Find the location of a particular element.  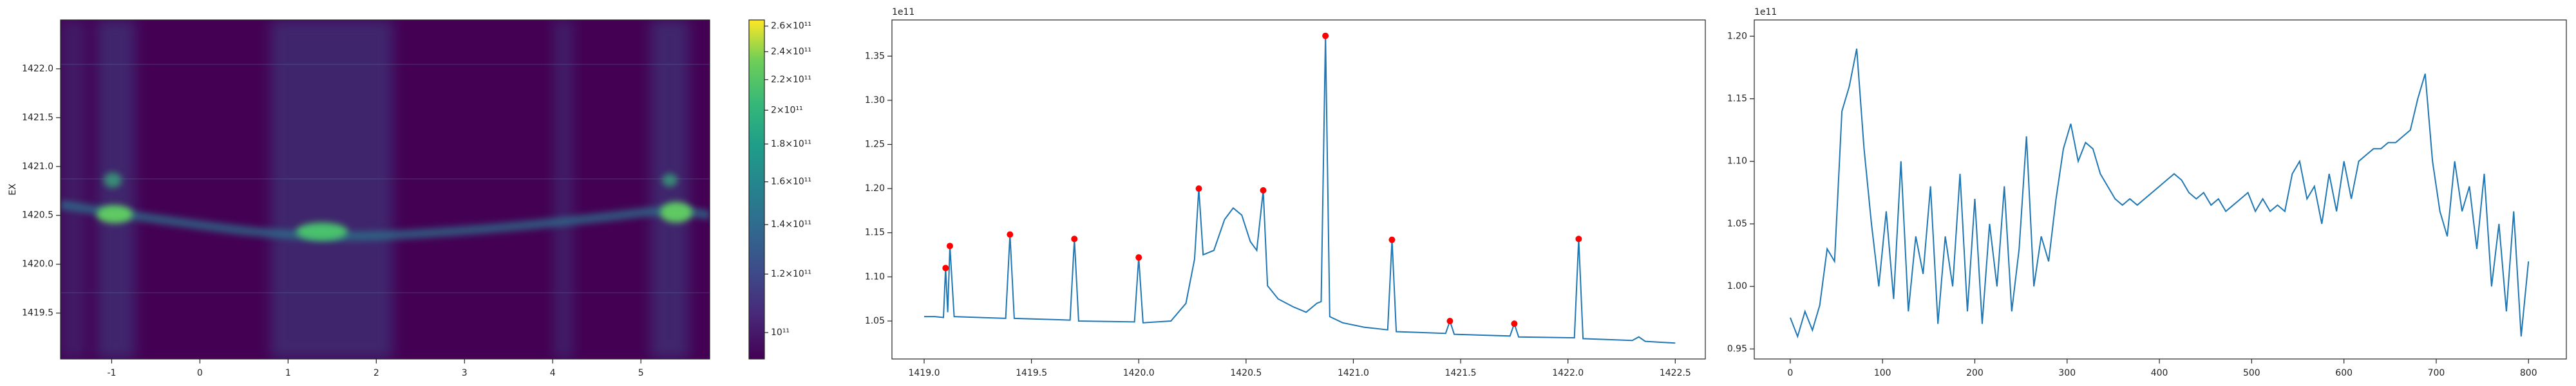

x-tick-label: 400 is located at coordinates (2159, 373).